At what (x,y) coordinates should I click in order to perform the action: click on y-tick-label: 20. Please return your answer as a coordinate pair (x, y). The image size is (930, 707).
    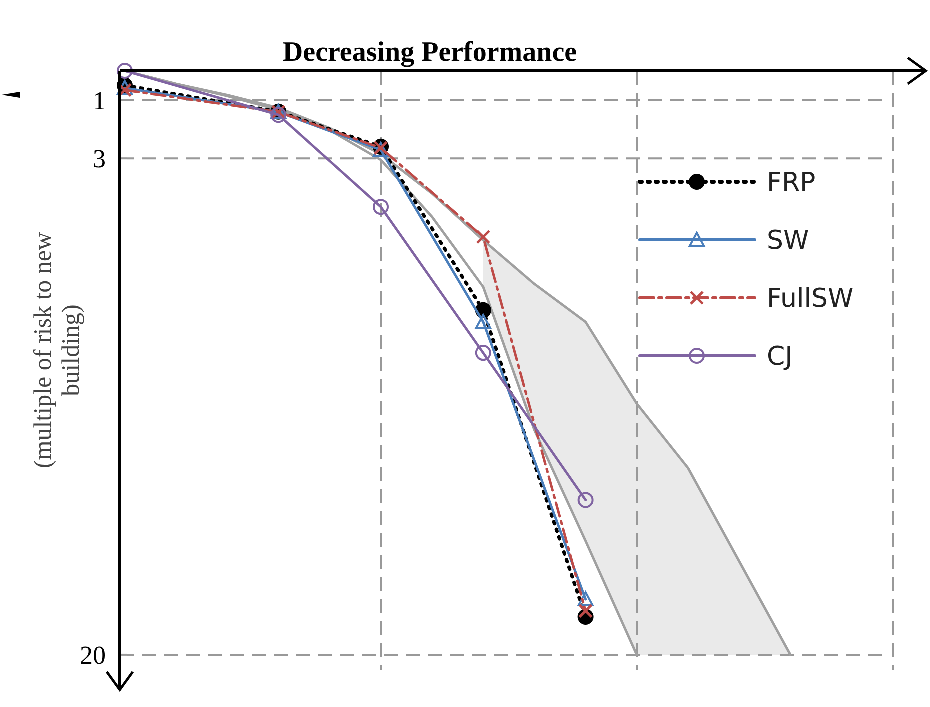
    Looking at the image, I should click on (93, 655).